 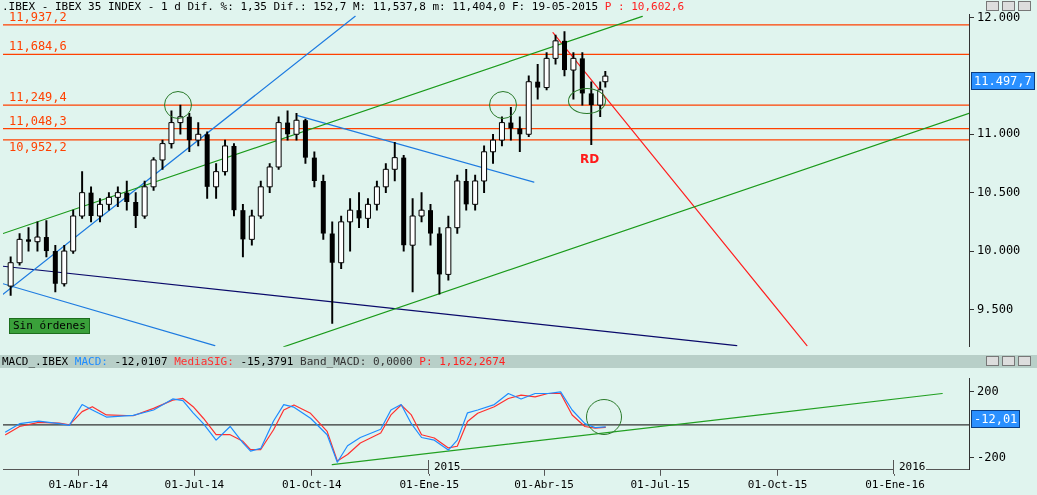 I want to click on x-tick-label: 01-Abr-15, so click(x=544, y=485).